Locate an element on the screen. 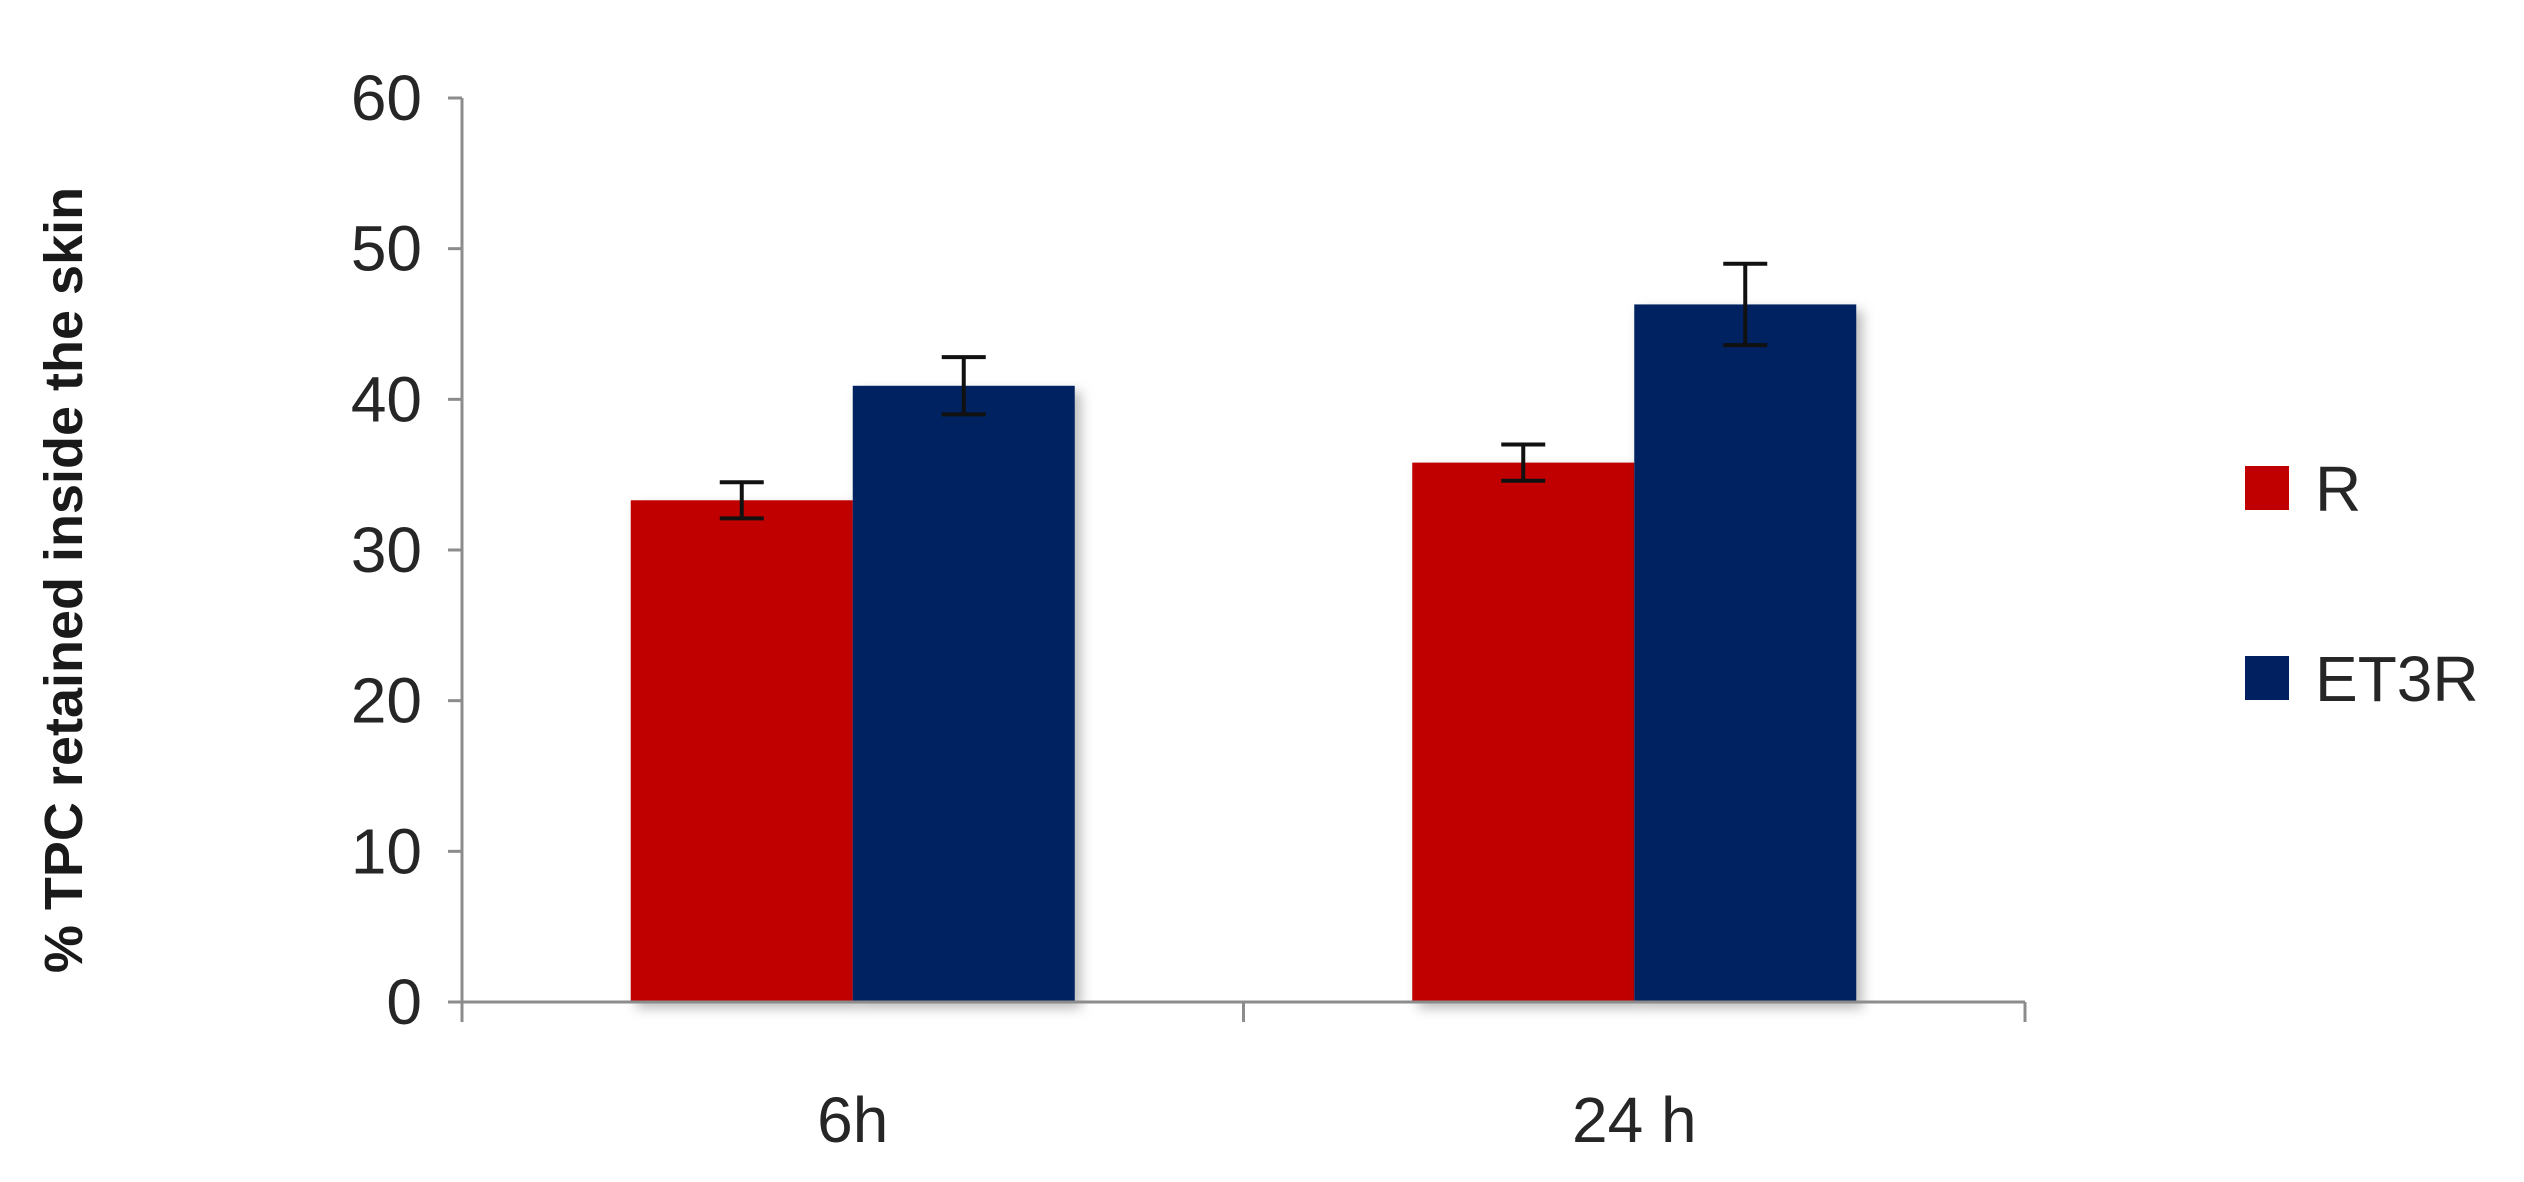 The image size is (2524, 1182). y-tick-label: 60 is located at coordinates (386, 98).